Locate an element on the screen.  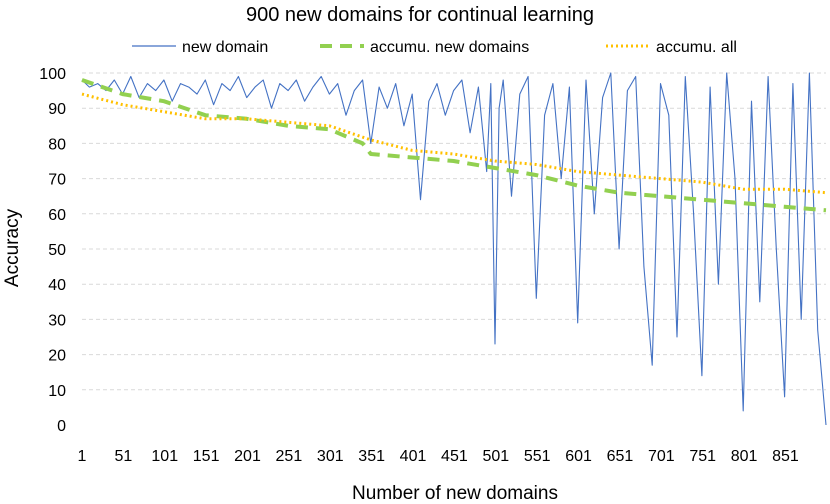
x-tick-label: 1 is located at coordinates (82, 456).